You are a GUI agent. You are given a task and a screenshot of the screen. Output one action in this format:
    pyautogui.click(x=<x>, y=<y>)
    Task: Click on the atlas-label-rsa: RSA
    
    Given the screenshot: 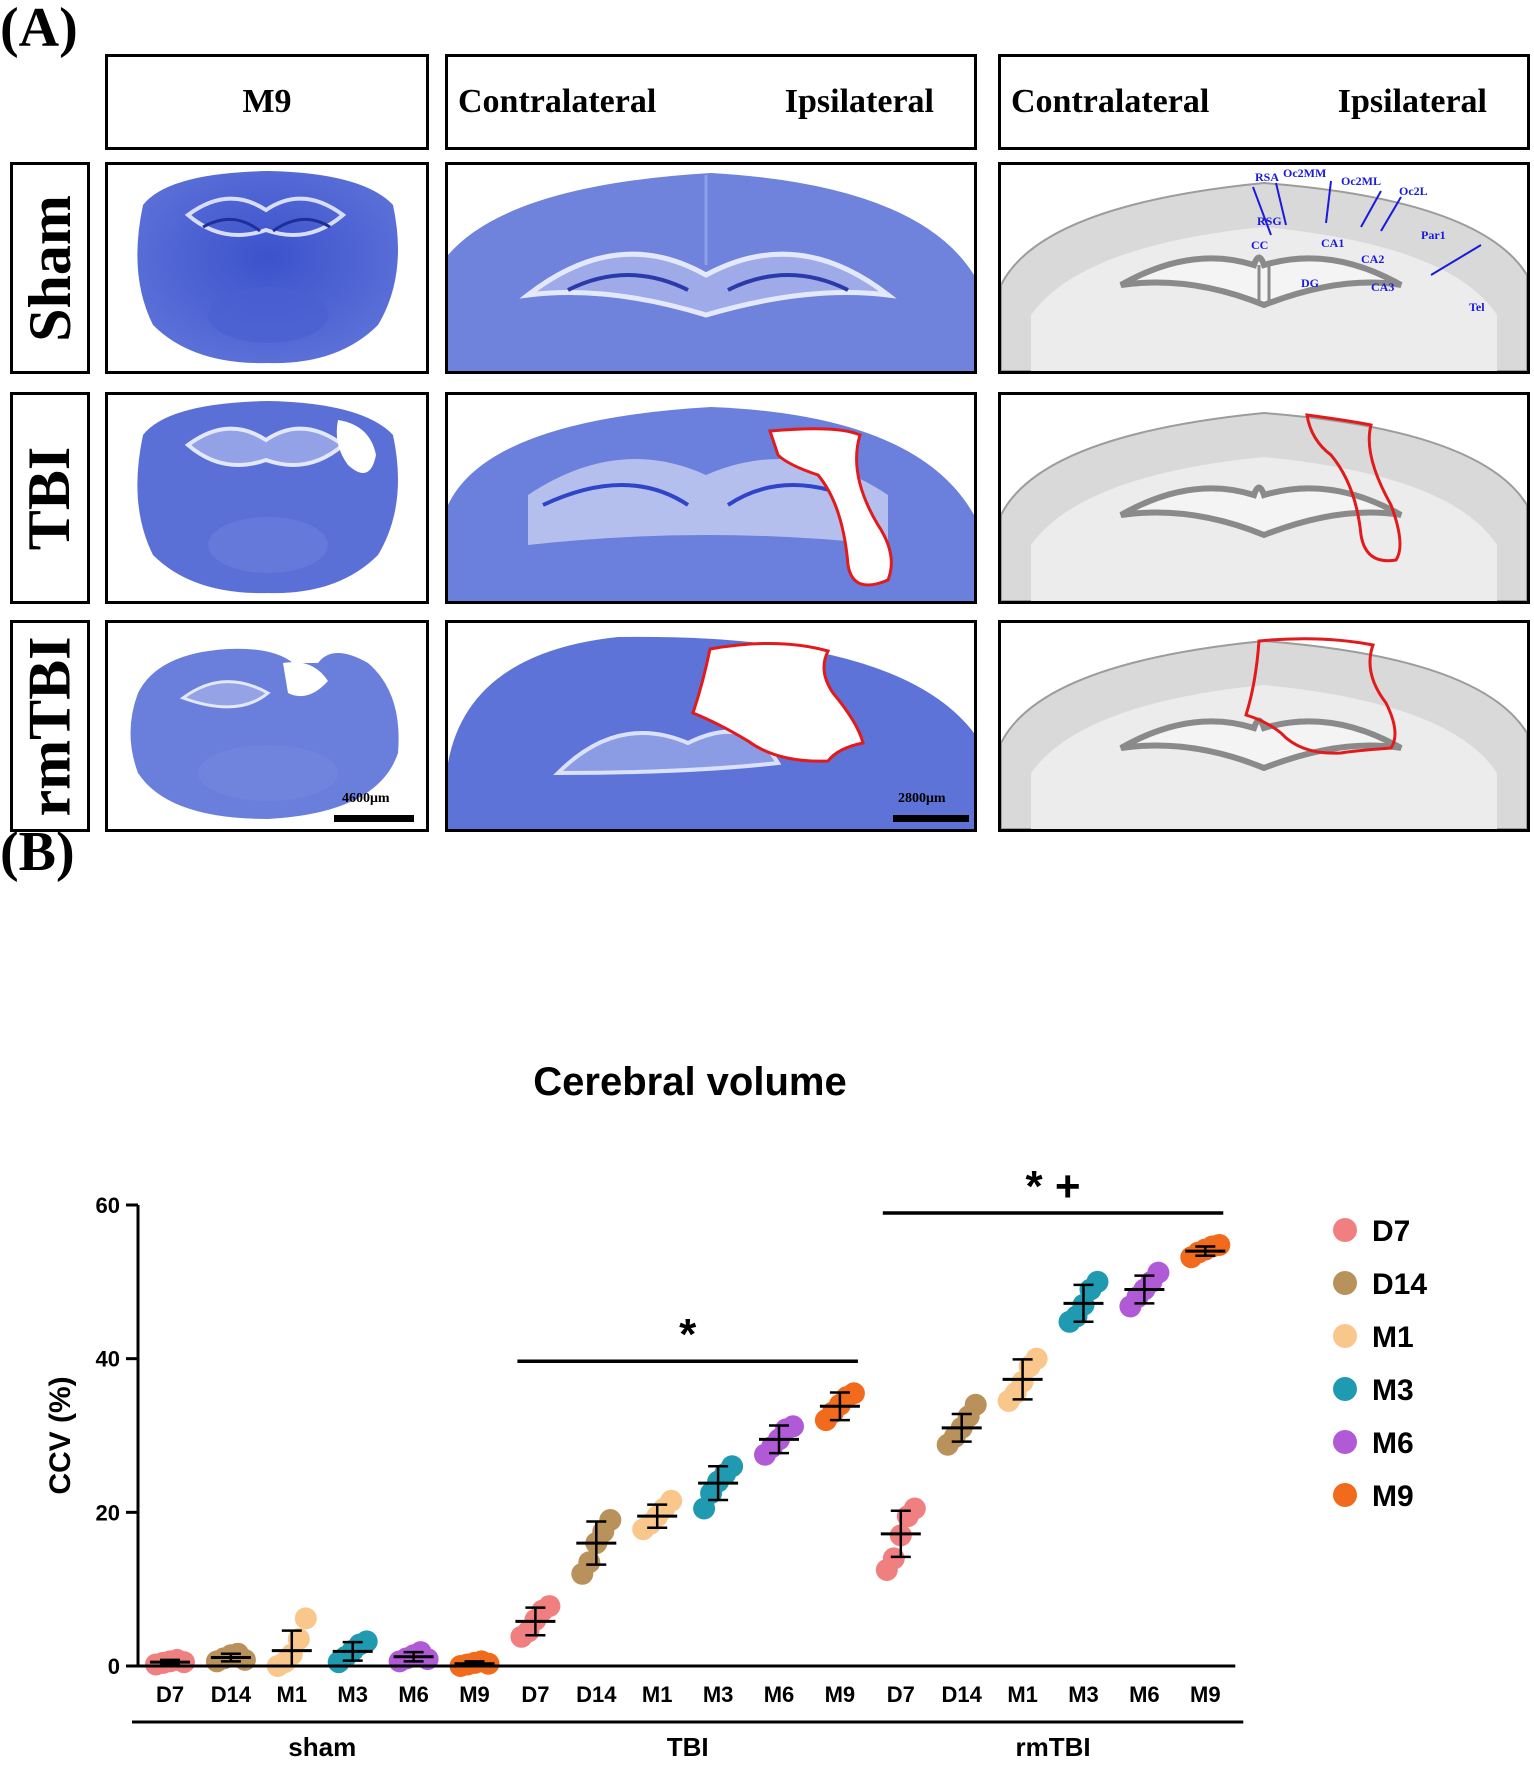 What is the action you would take?
    pyautogui.click(x=1267, y=177)
    